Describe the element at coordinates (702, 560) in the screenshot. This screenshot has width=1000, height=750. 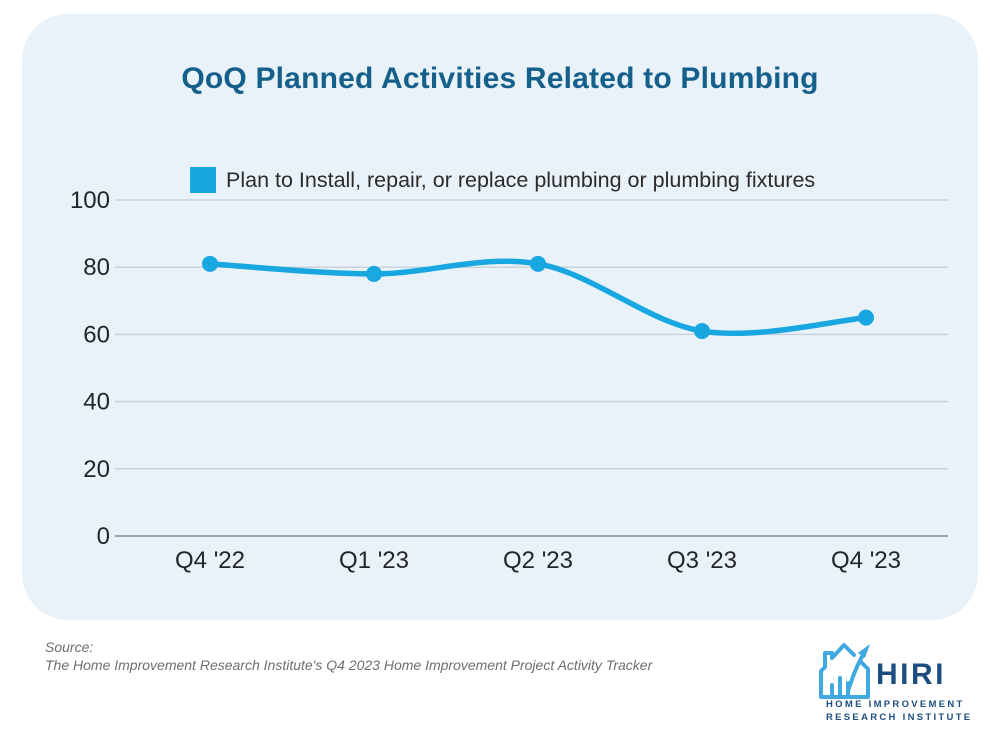
I see `x-tick-label: Q3 '23` at that location.